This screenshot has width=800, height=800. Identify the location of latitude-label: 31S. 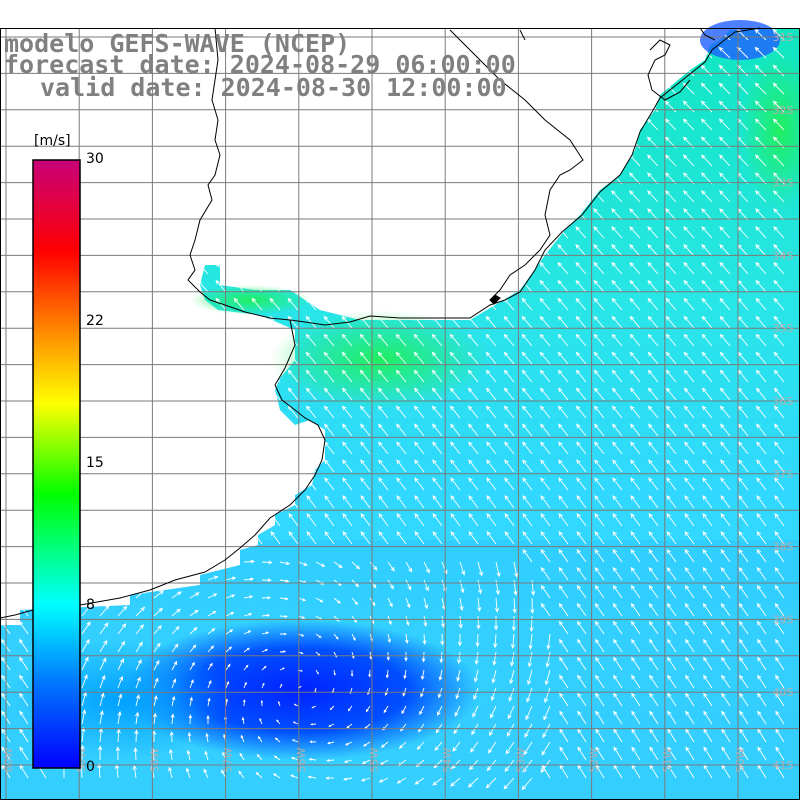
(783, 37).